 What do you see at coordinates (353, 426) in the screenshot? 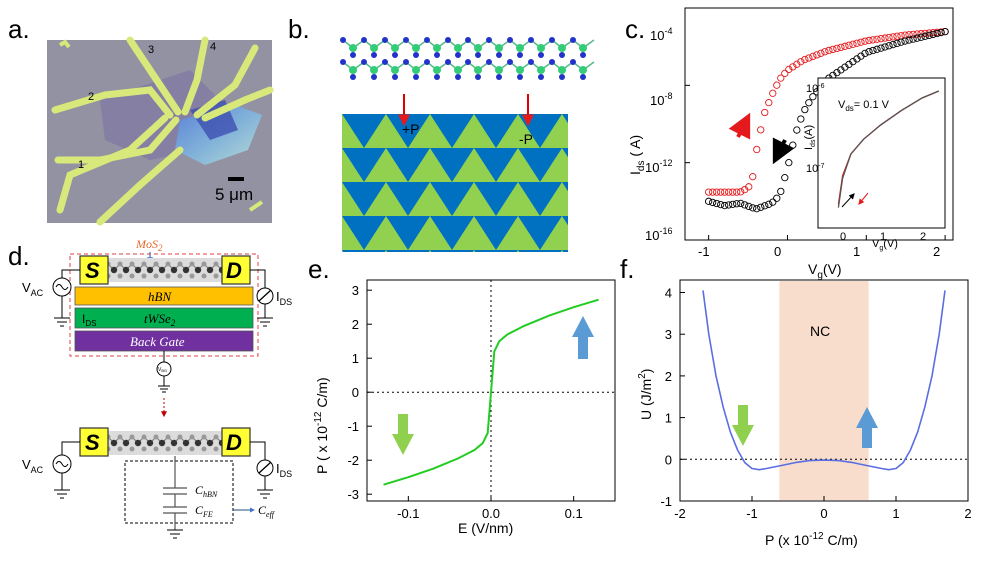
I see `e-ytick-label: -1` at bounding box center [353, 426].